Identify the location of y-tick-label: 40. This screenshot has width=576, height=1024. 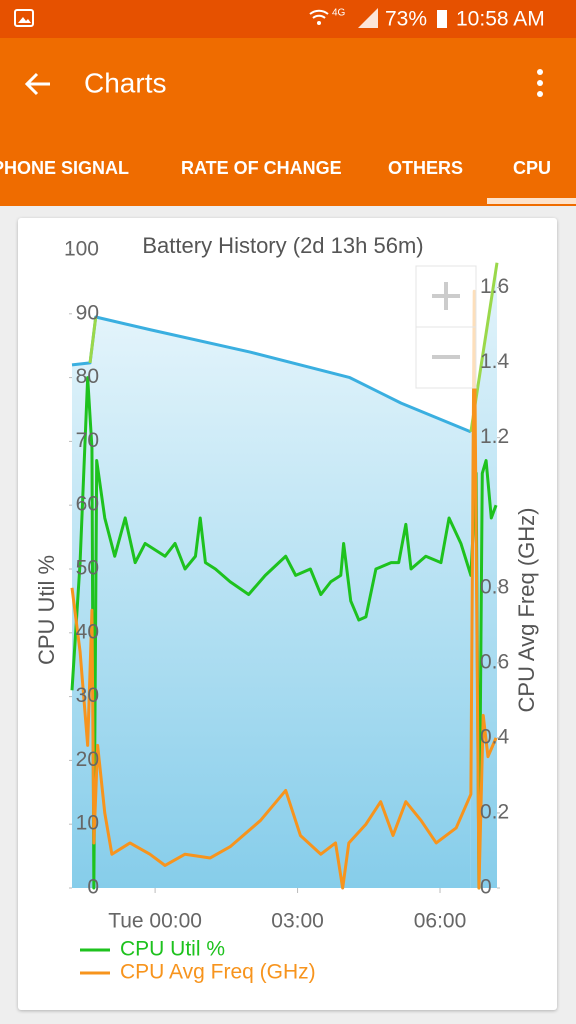
(87, 631).